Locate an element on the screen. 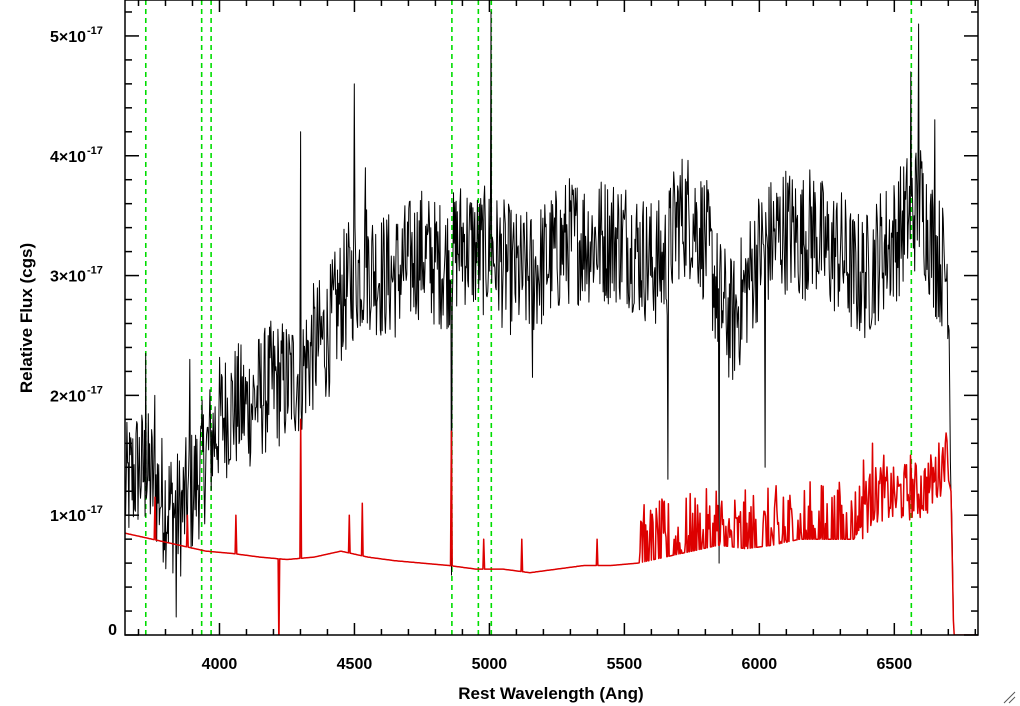 The height and width of the screenshot is (706, 1020). y-tick-label: 3×10 is located at coordinates (68, 277).